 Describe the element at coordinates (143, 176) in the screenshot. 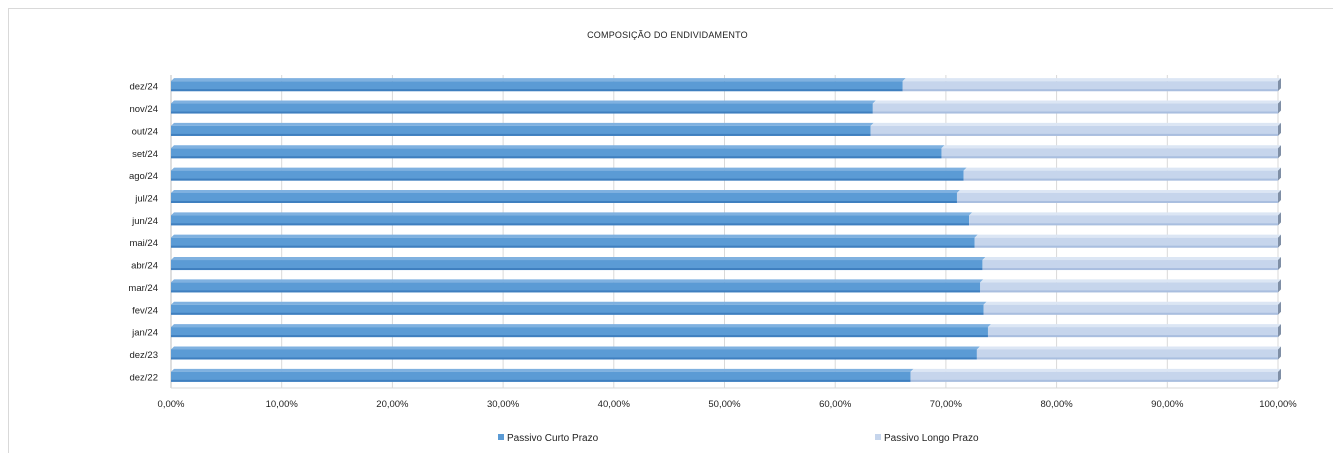

I see `y-tick-label: ago/24` at that location.